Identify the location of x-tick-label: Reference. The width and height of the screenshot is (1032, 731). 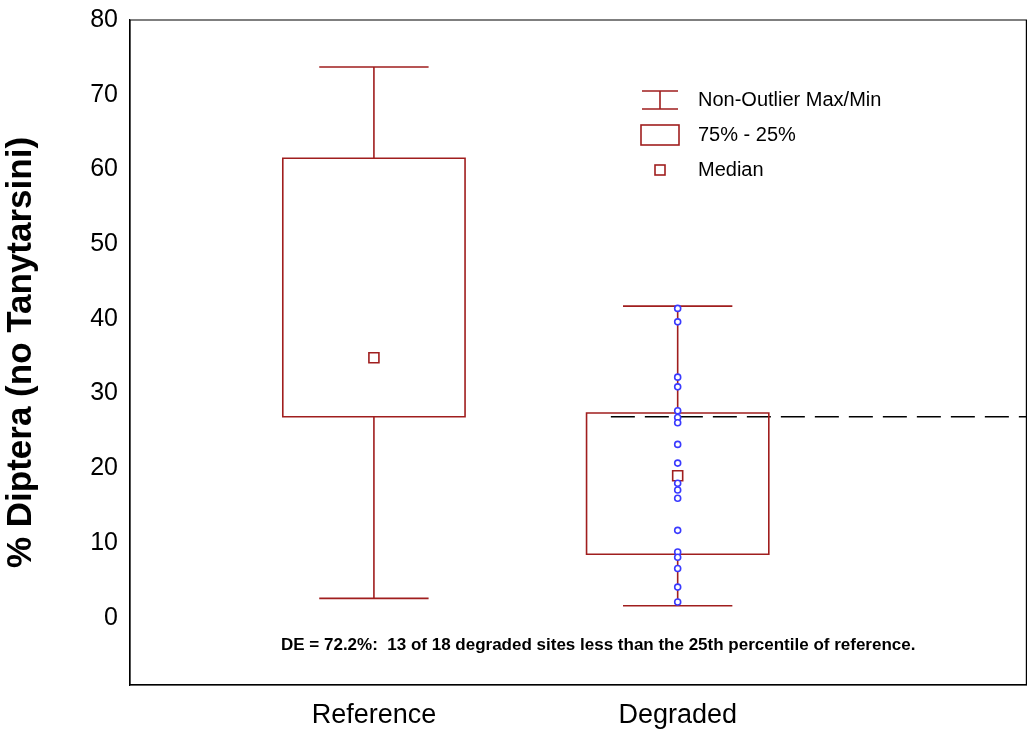
(374, 713).